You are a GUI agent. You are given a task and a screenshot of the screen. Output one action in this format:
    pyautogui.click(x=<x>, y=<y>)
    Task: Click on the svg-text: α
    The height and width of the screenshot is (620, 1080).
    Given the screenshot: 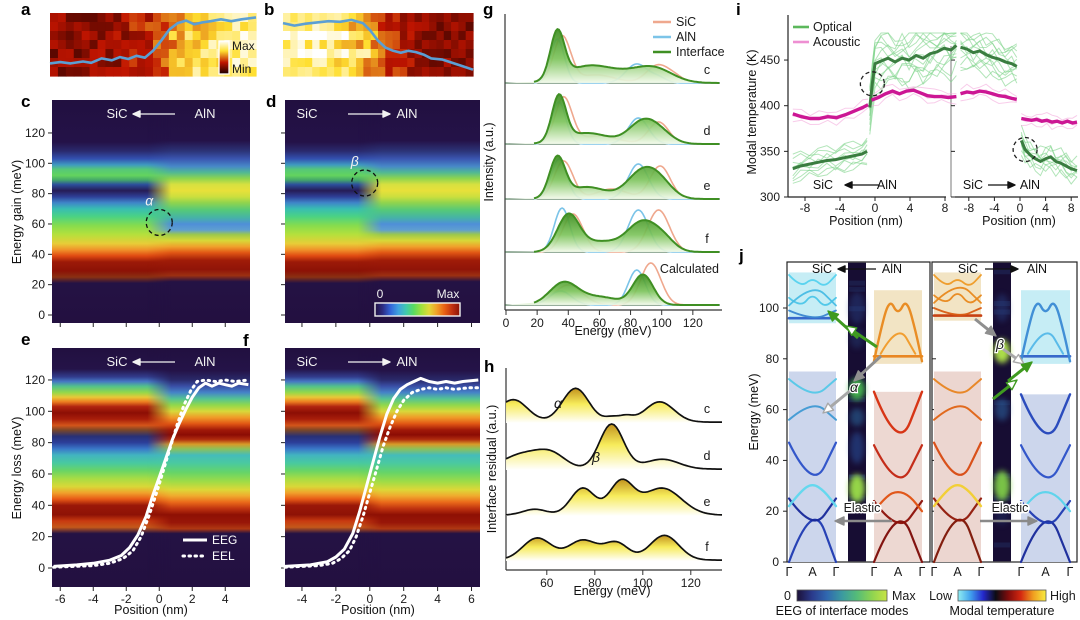 What is the action you would take?
    pyautogui.click(x=149, y=200)
    